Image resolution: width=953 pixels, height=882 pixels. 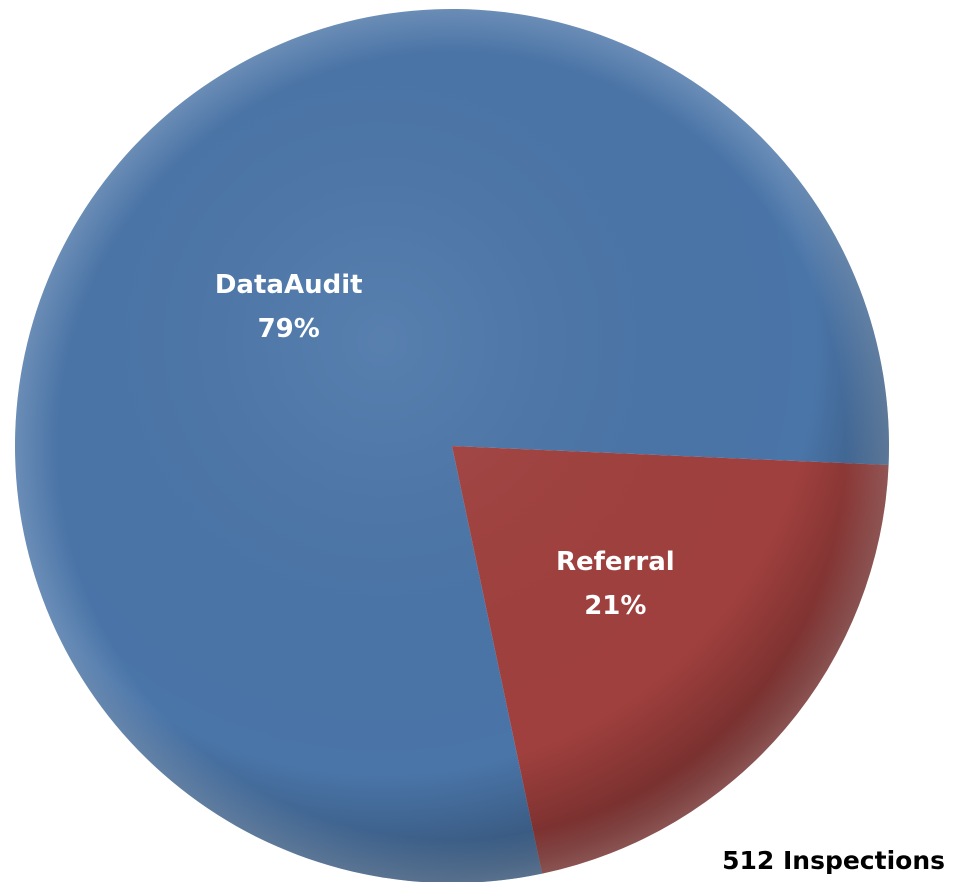 What do you see at coordinates (833, 860) in the screenshot?
I see `annotation: 512 Inspections` at bounding box center [833, 860].